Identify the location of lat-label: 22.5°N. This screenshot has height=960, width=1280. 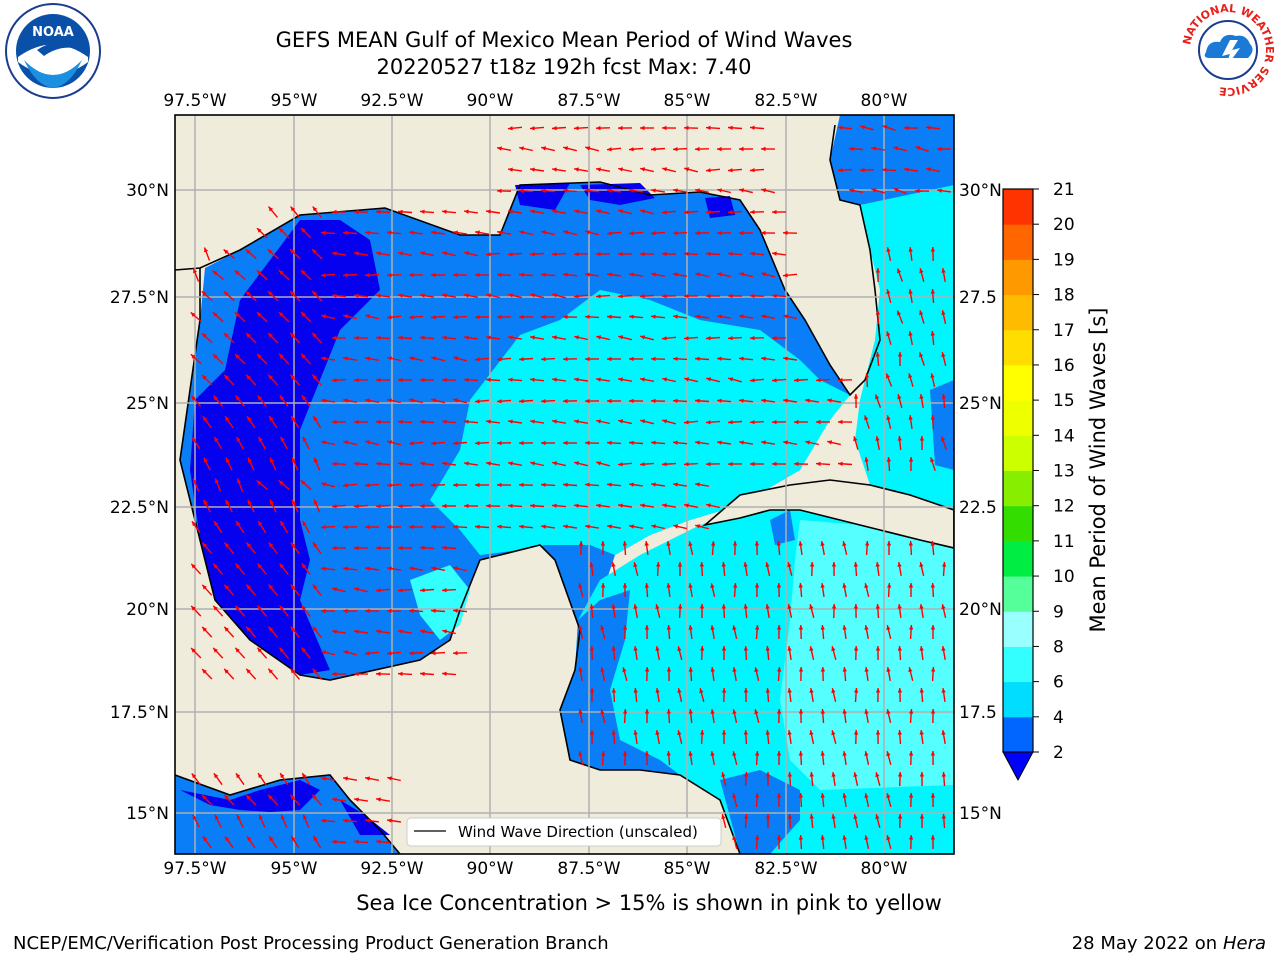
(139, 508).